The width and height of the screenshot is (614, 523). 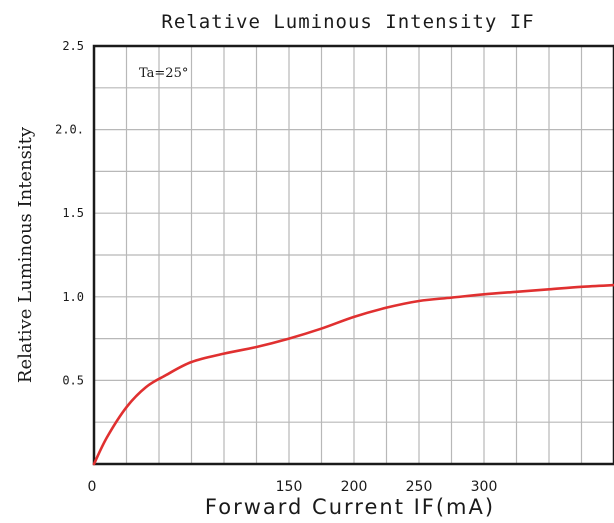 I want to click on y-tick-label: 2.5, so click(x=73, y=46).